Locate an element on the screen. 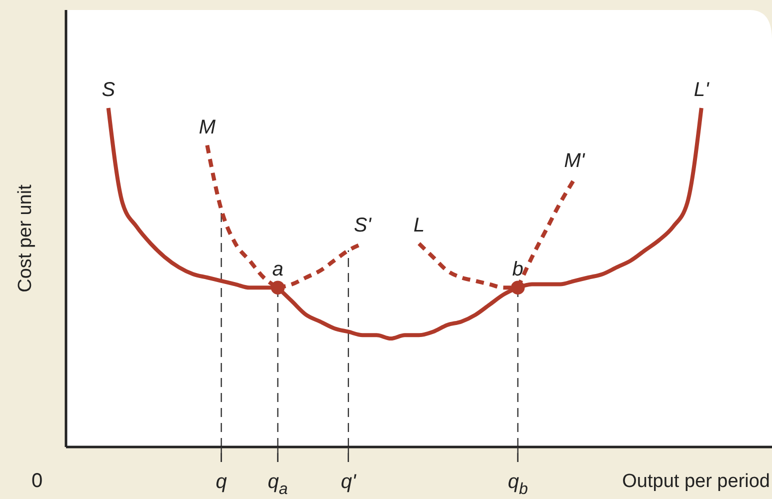 The image size is (772, 499). x-tick-label: q$_{b}$ is located at coordinates (518, 484).